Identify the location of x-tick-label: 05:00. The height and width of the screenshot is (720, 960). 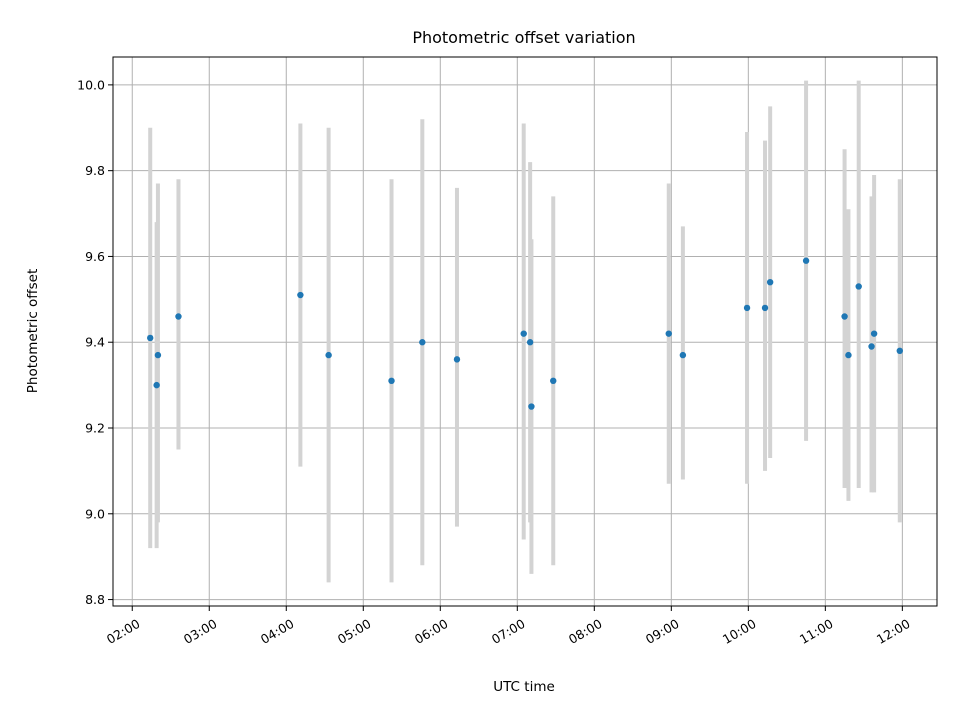
(354, 631).